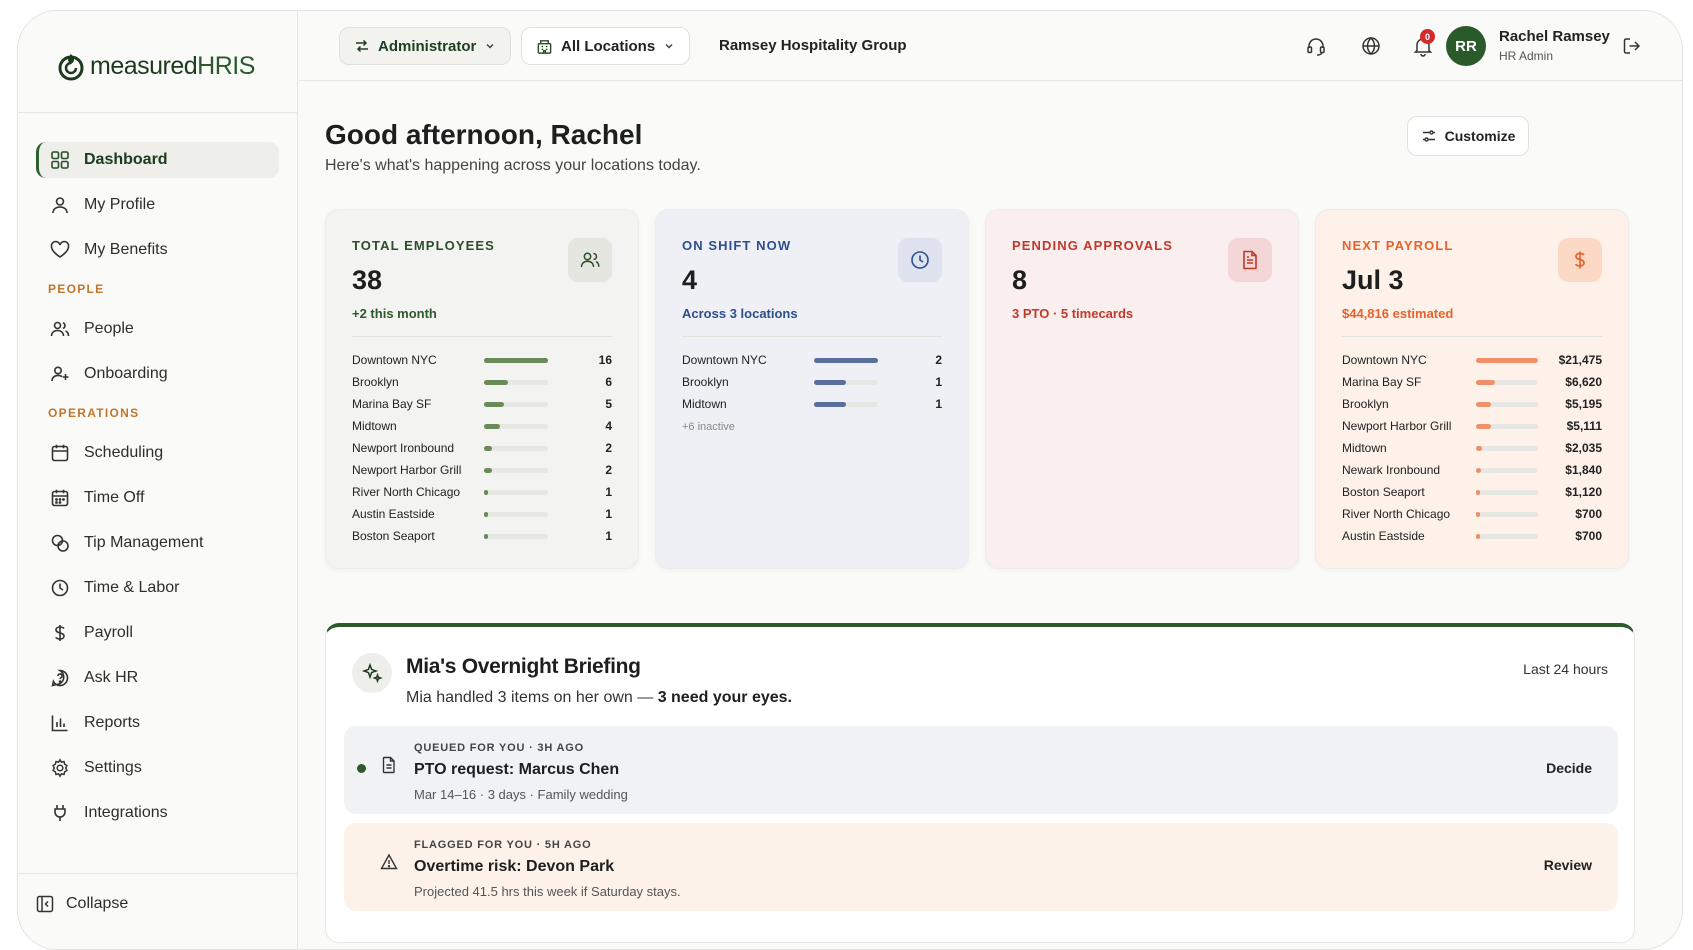  I want to click on decide-button: Decide, so click(1569, 768).